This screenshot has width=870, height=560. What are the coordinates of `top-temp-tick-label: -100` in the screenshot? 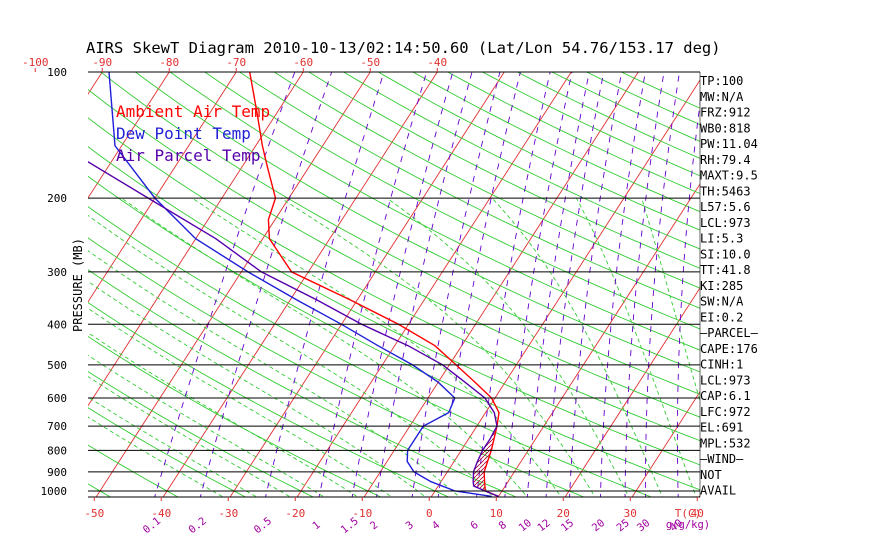 It's located at (35, 62).